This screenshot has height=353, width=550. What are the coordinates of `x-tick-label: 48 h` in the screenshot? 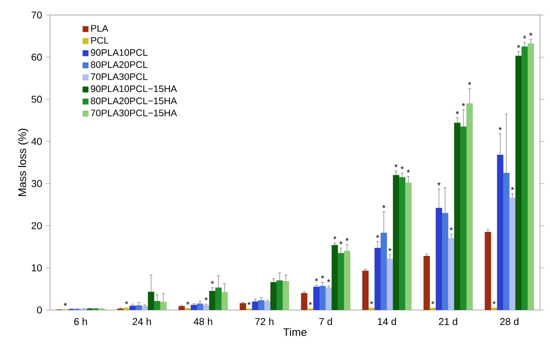 It's located at (203, 322).